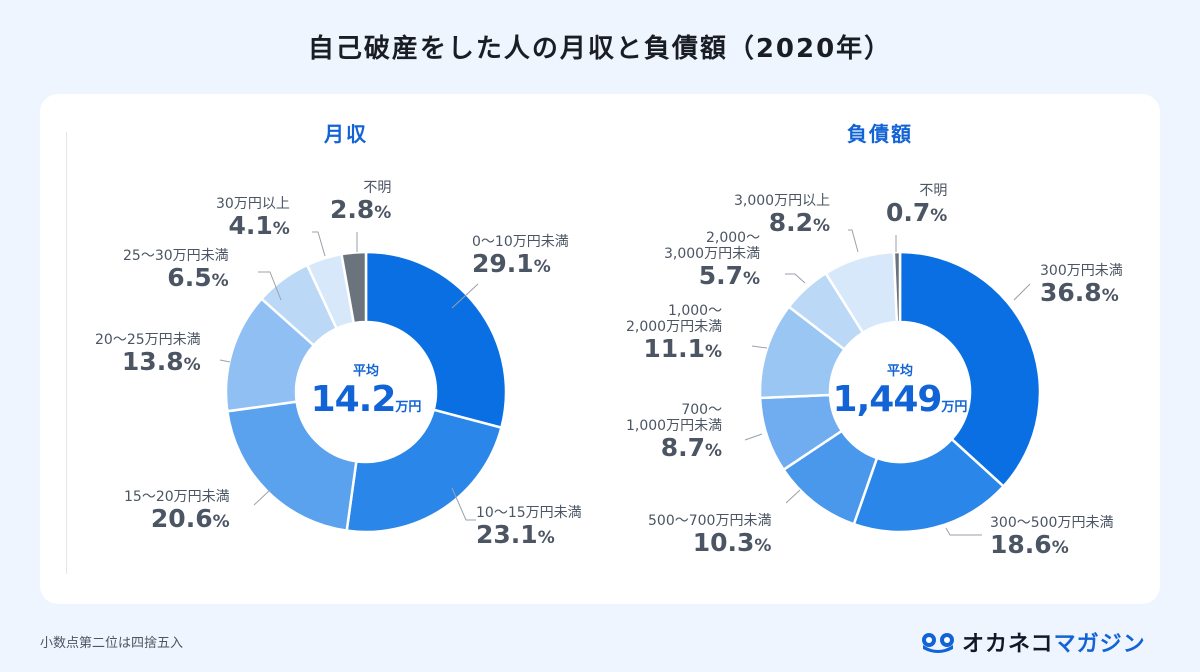 Image resolution: width=1200 pixels, height=672 pixels. Describe the element at coordinates (515, 535) in the screenshot. I see `value-label: 23.1%` at that location.